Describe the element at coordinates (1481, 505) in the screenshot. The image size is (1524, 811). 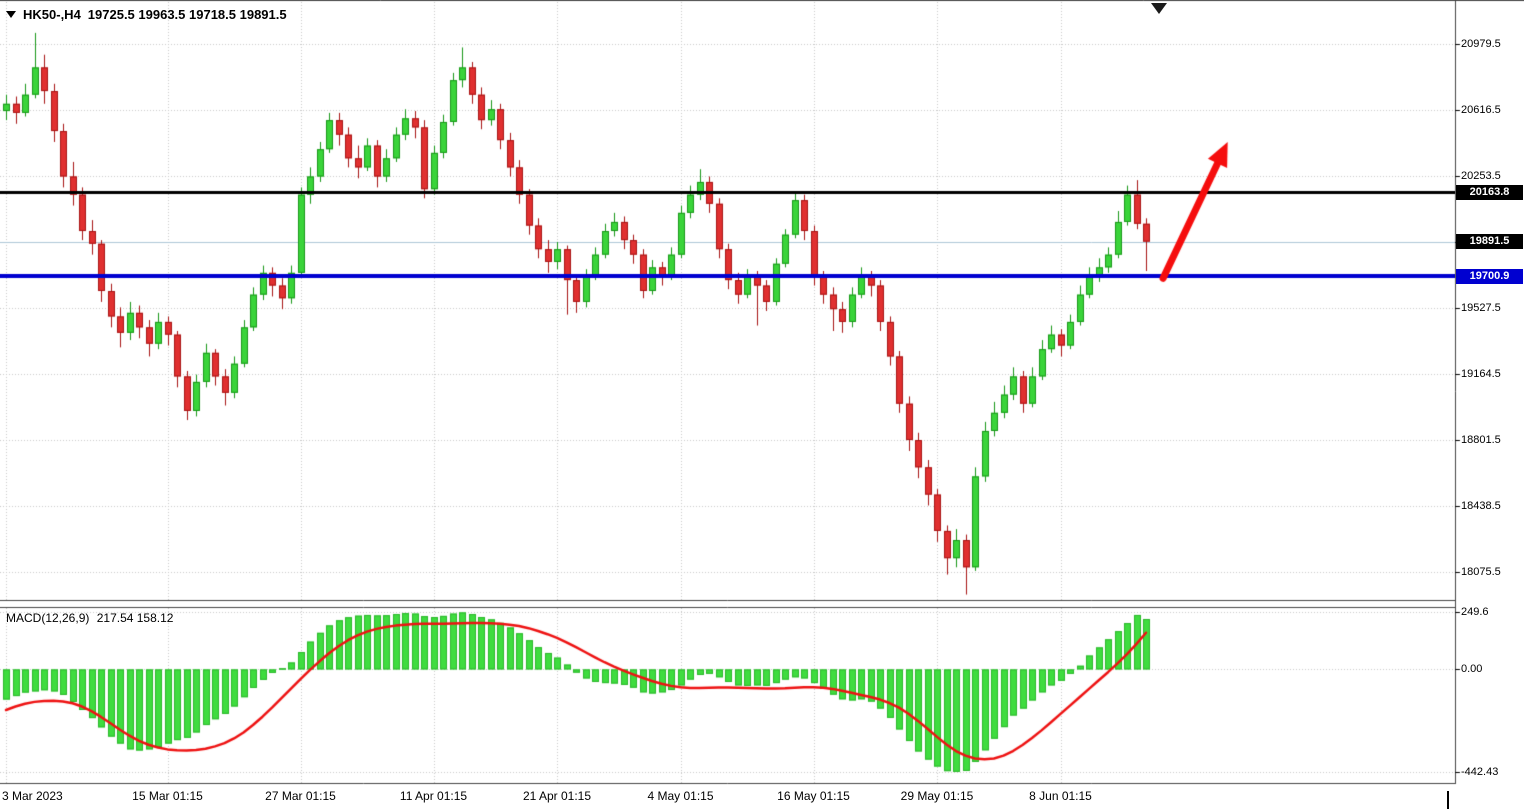
I see `price-axis-tick-label: 18438.5` at that location.